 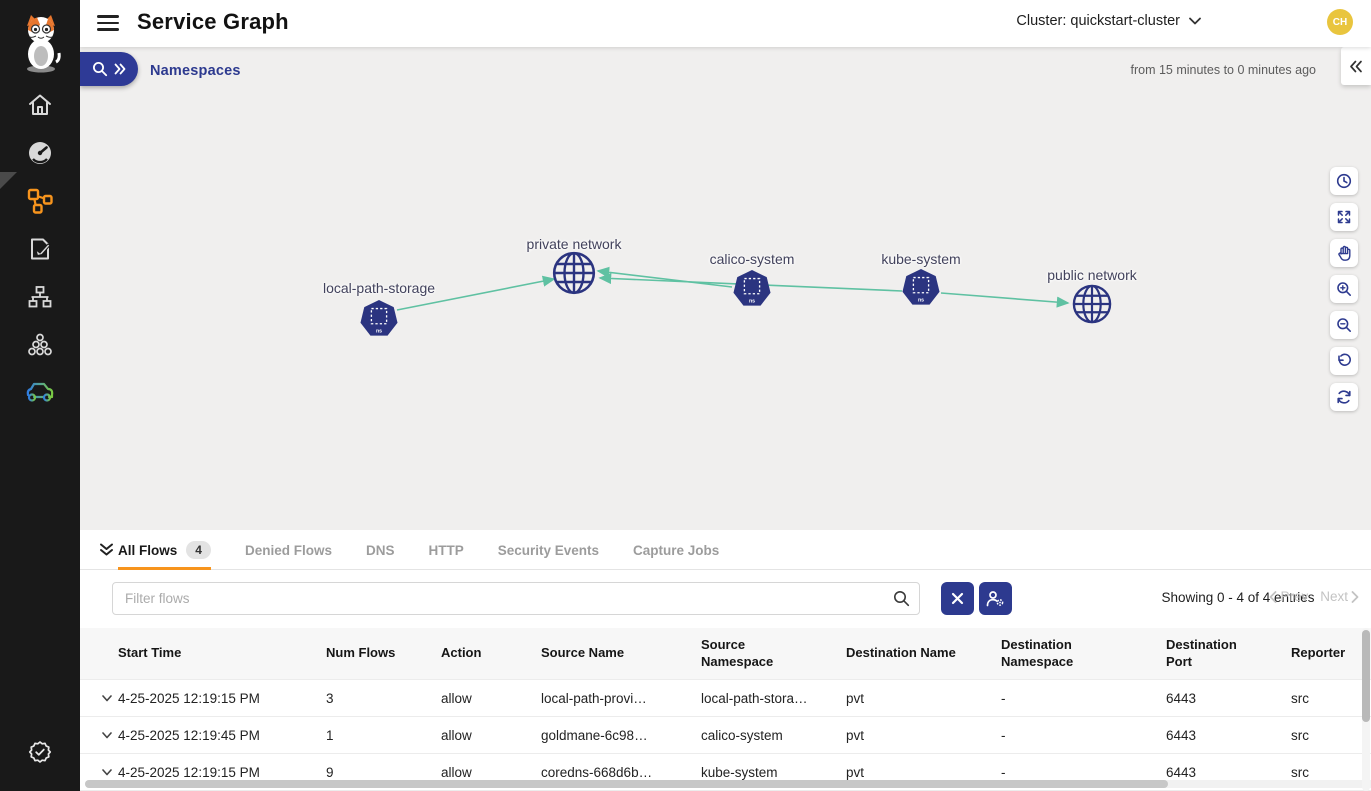 I want to click on cell-num-flows: 3, so click(x=330, y=698).